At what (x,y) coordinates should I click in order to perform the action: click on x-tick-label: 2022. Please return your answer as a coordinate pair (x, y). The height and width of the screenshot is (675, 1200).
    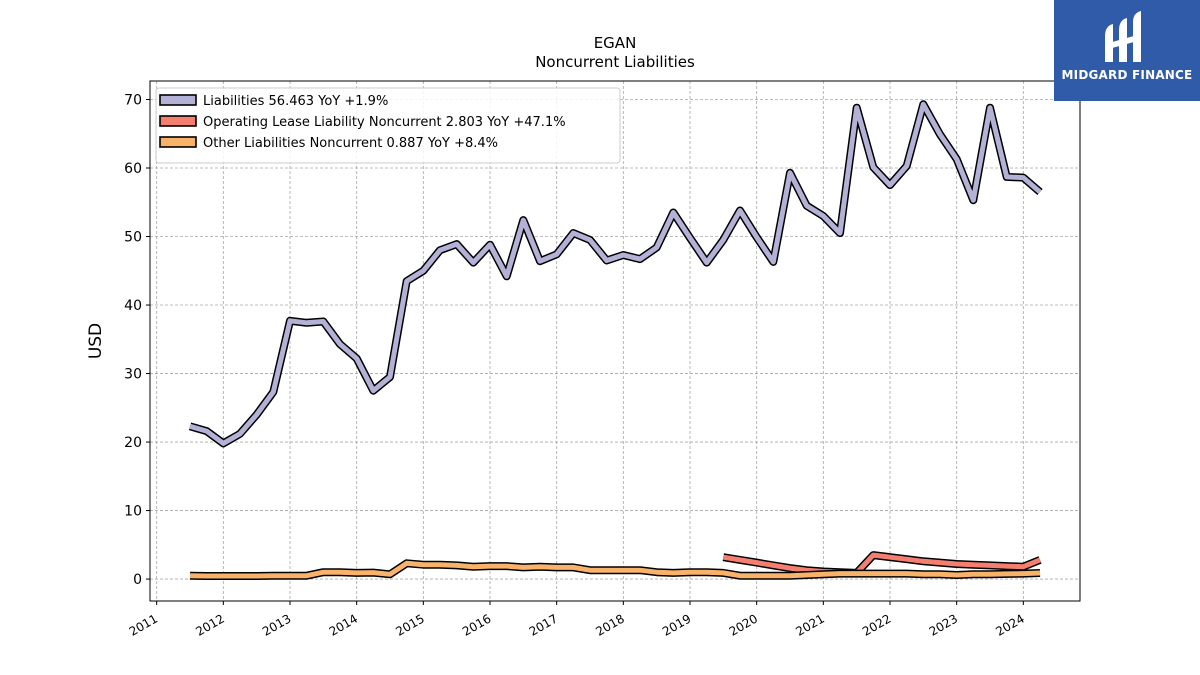
    Looking at the image, I should click on (876, 624).